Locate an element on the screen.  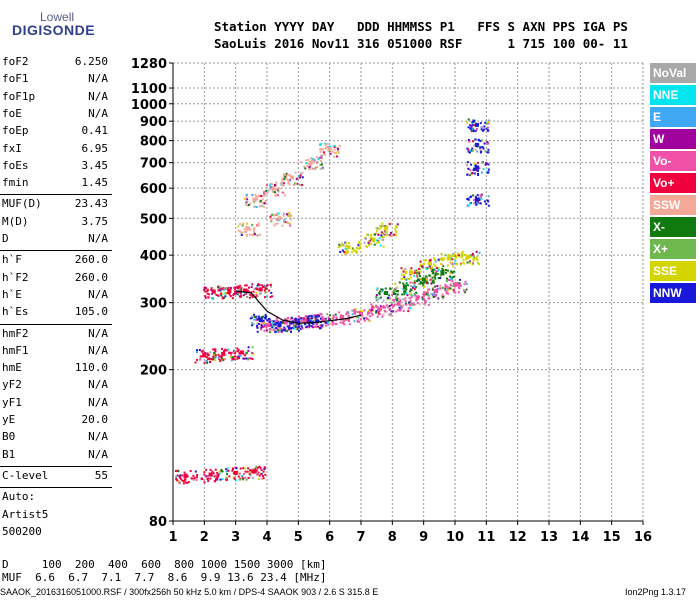
param-value: 23.43 is located at coordinates (91, 204).